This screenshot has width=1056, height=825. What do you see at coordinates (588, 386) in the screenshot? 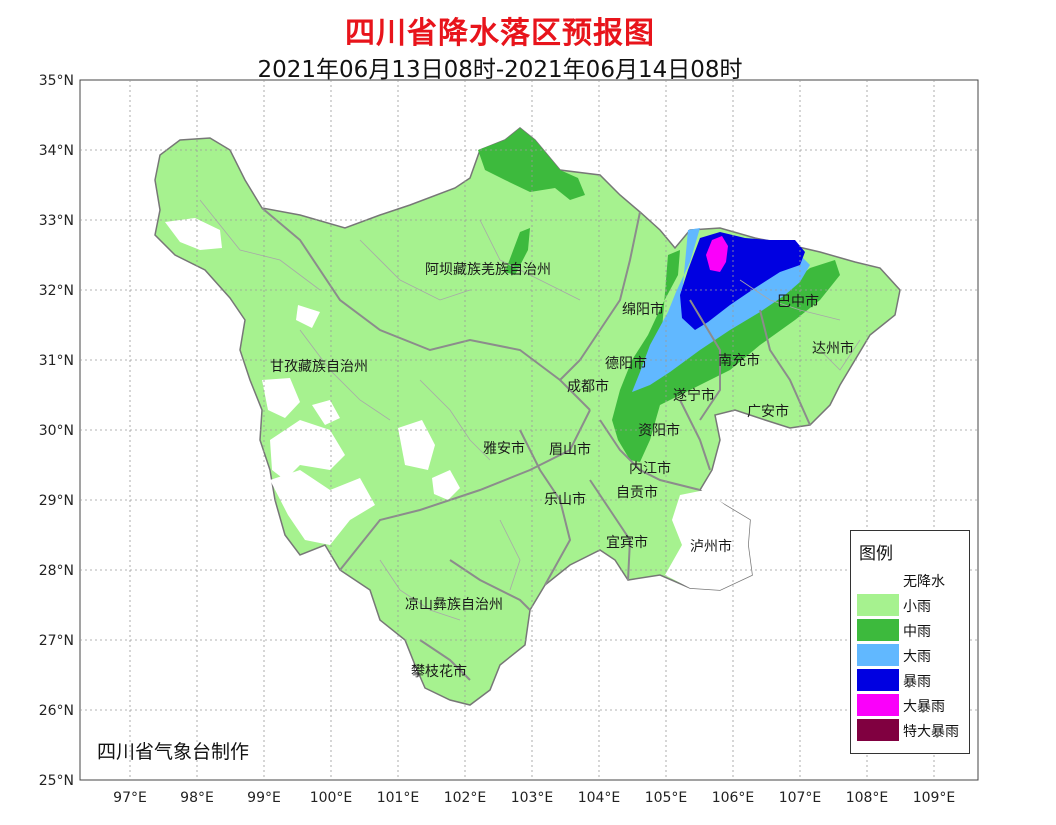
I see `label-chengdu: 成都市` at bounding box center [588, 386].